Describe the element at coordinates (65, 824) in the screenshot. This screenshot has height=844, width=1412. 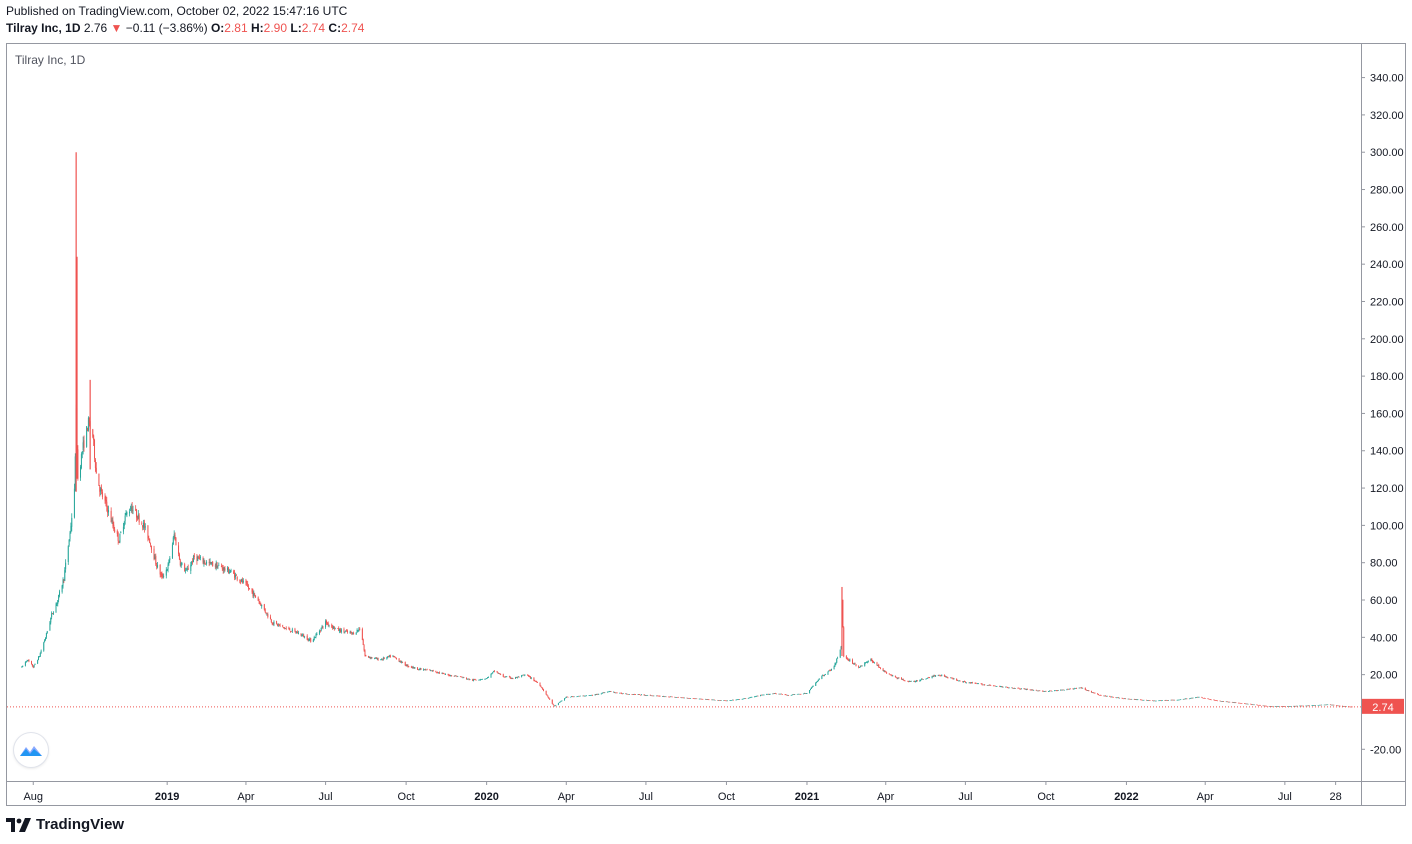
I see `tradingview-logo: TradingView` at that location.